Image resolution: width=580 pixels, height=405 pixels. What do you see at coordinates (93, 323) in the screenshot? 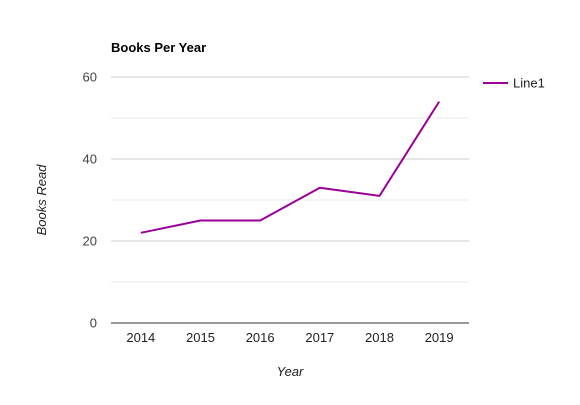
I see `y-tick-label: 0` at bounding box center [93, 323].